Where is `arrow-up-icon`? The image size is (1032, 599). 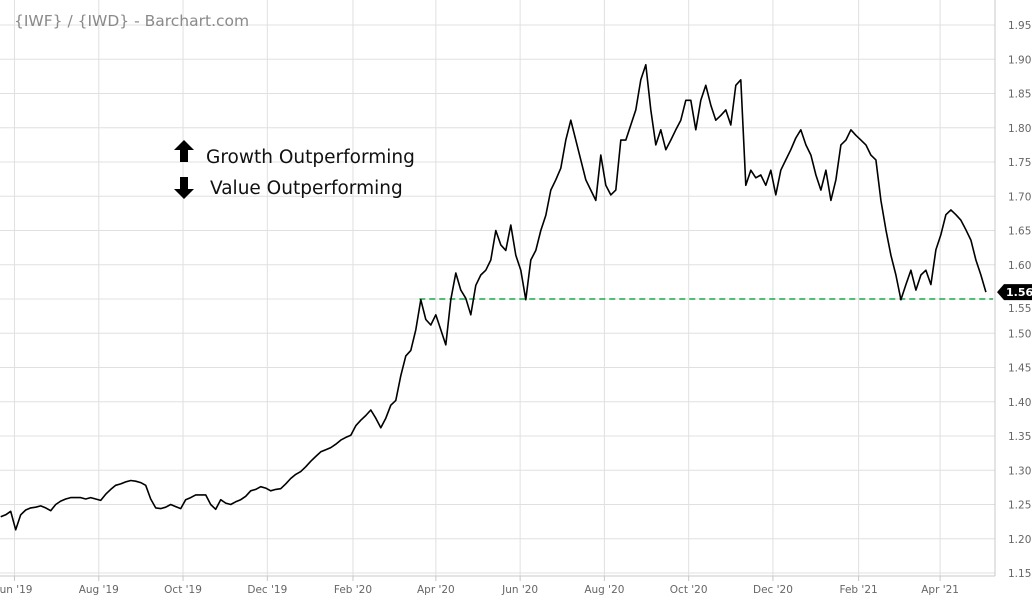
arrow-up-icon is located at coordinates (184, 151).